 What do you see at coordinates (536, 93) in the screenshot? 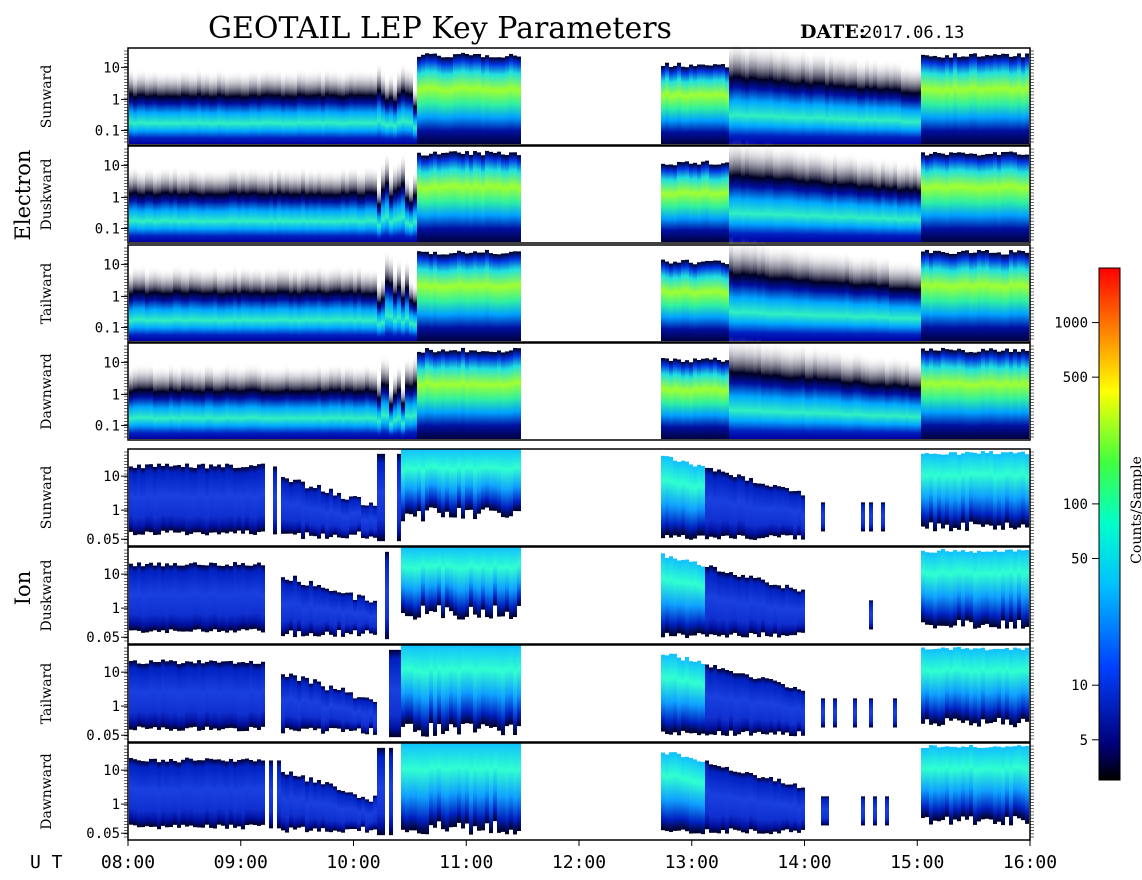
I see `panel-electron-sunward: 10 1 0.1 Sunward` at bounding box center [536, 93].